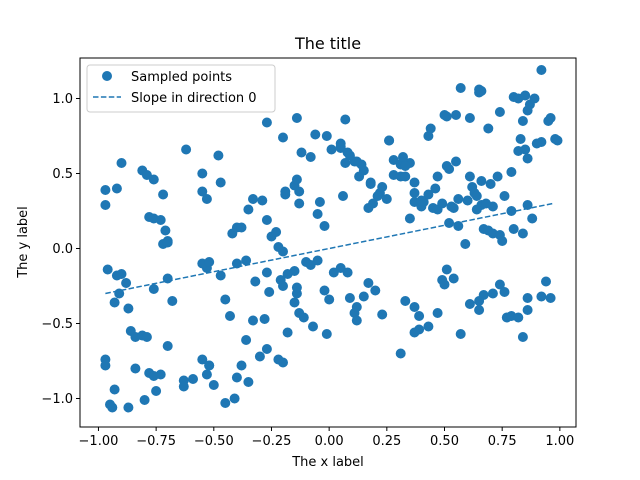 The image size is (640, 480). What do you see at coordinates (107, 76) in the screenshot?
I see `legend-marker-points` at bounding box center [107, 76].